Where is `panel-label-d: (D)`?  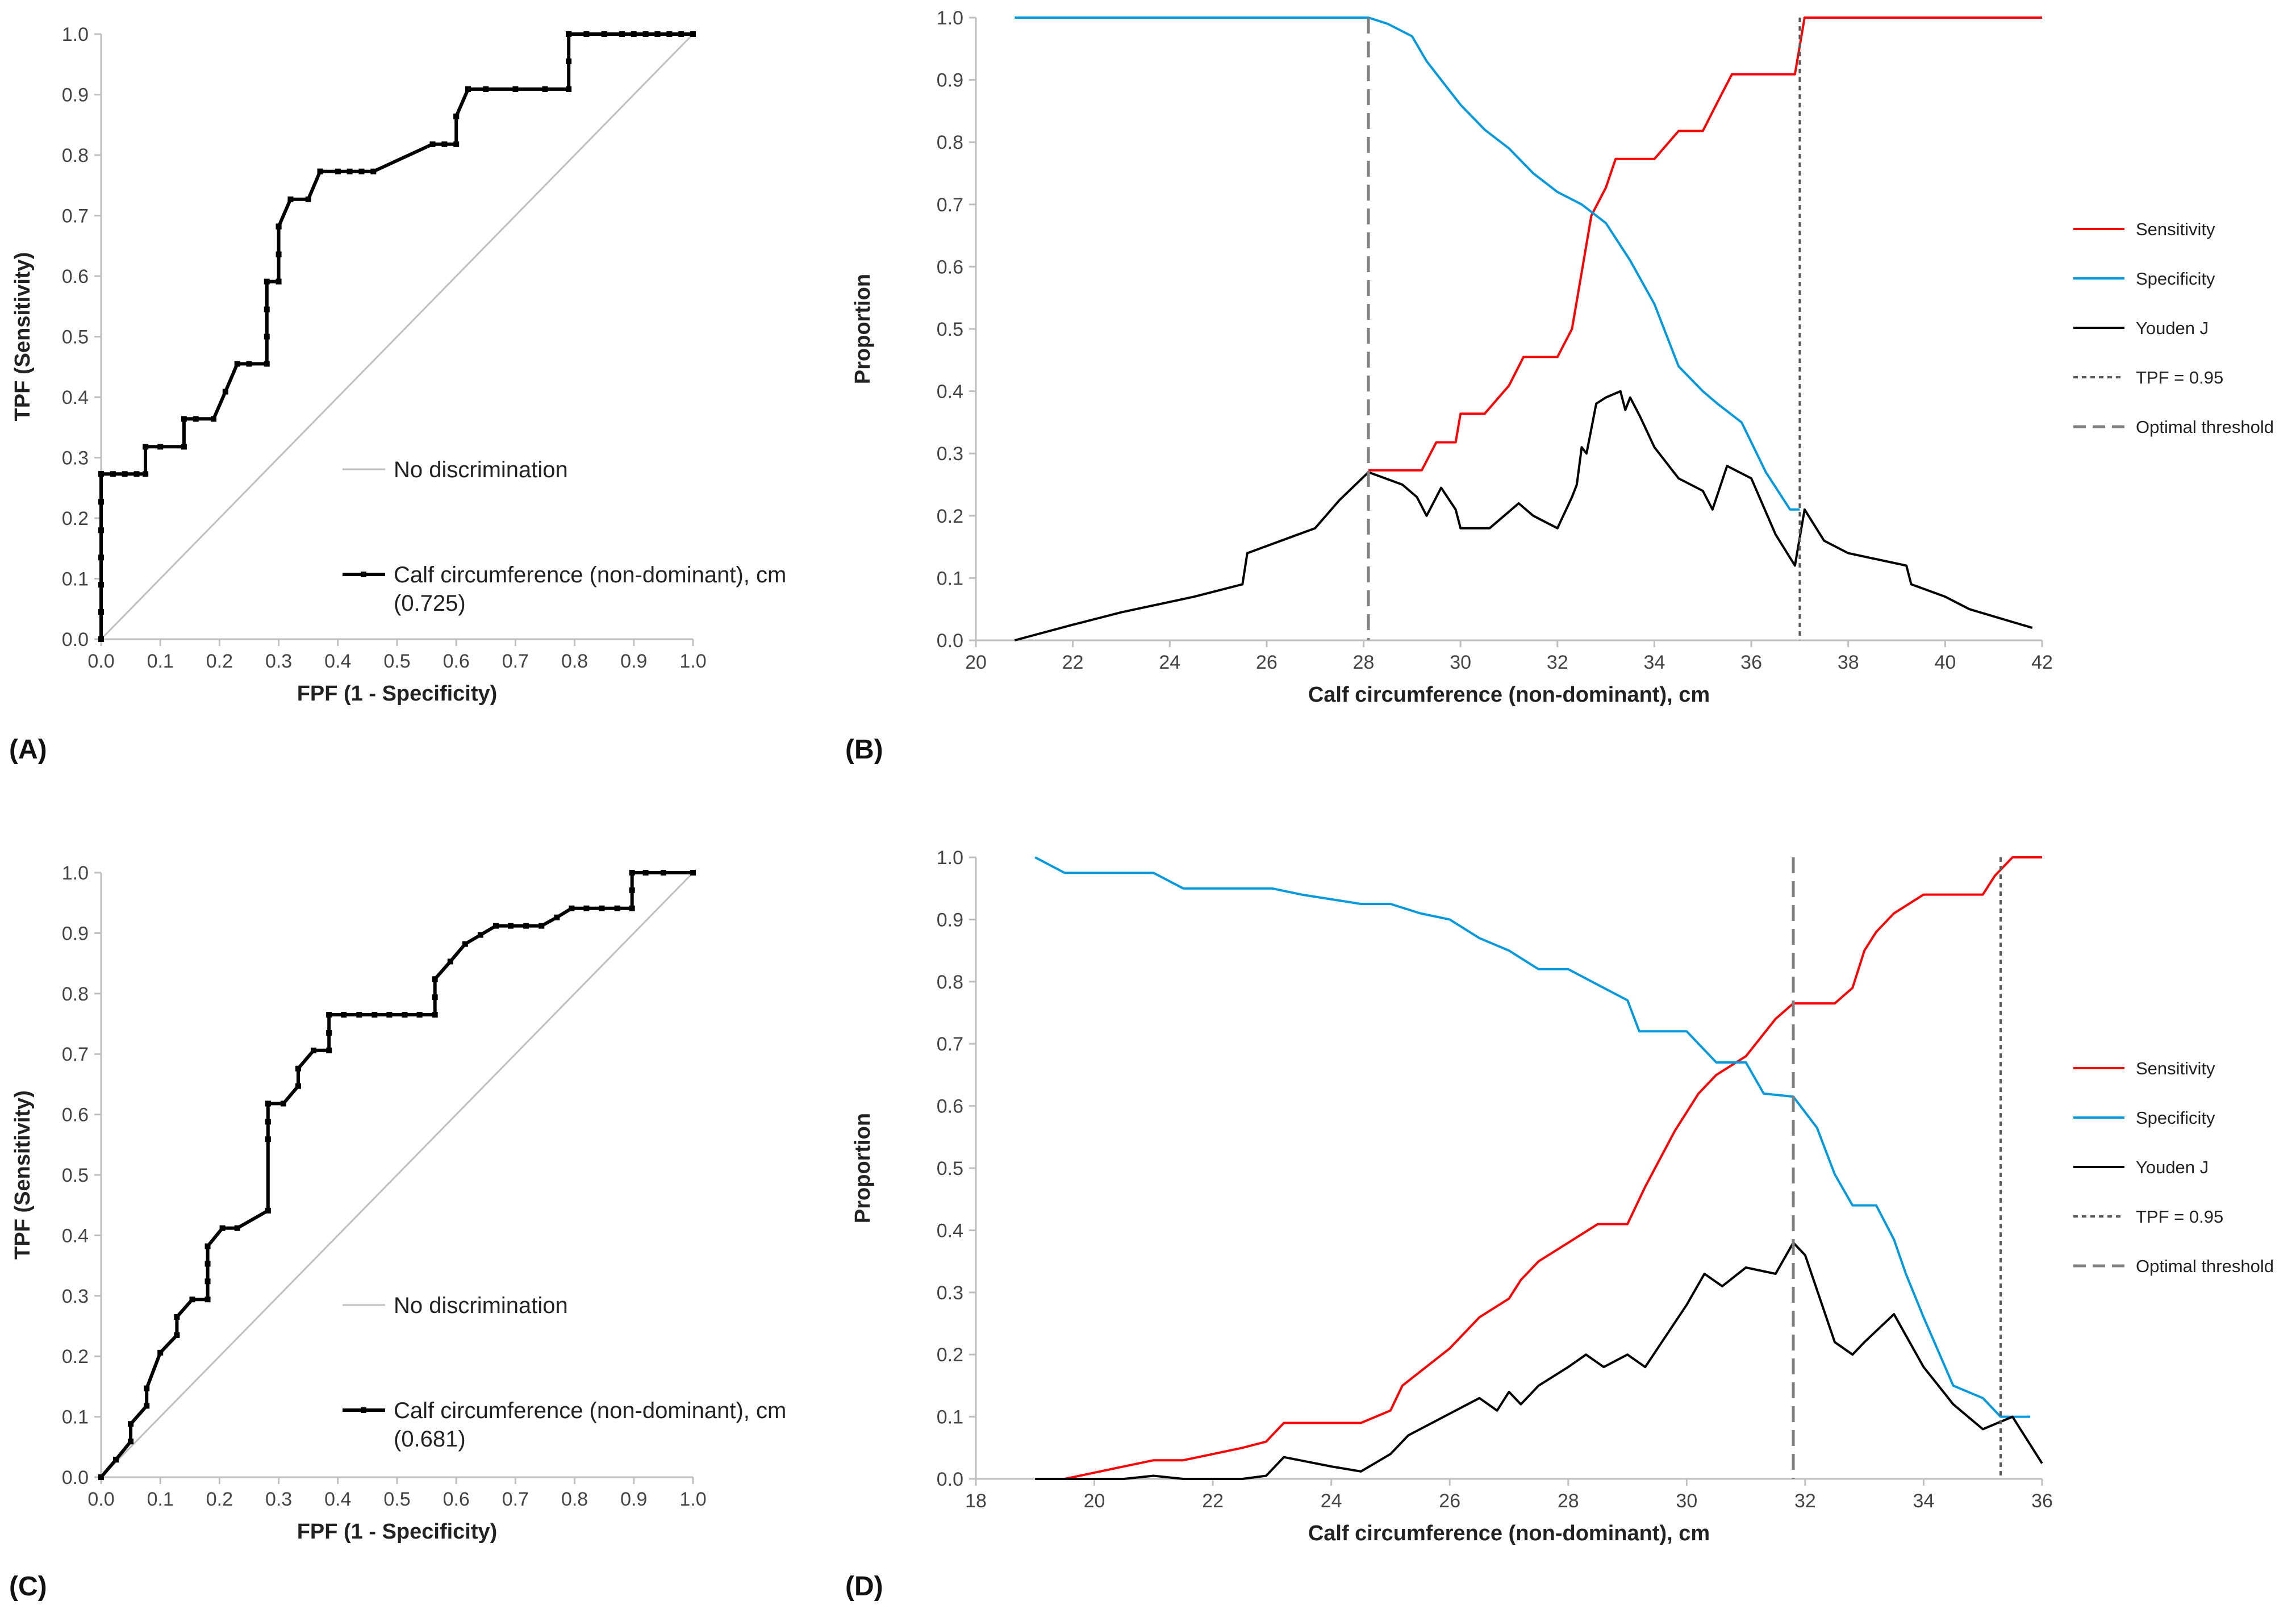 panel-label-d: (D) is located at coordinates (864, 1587).